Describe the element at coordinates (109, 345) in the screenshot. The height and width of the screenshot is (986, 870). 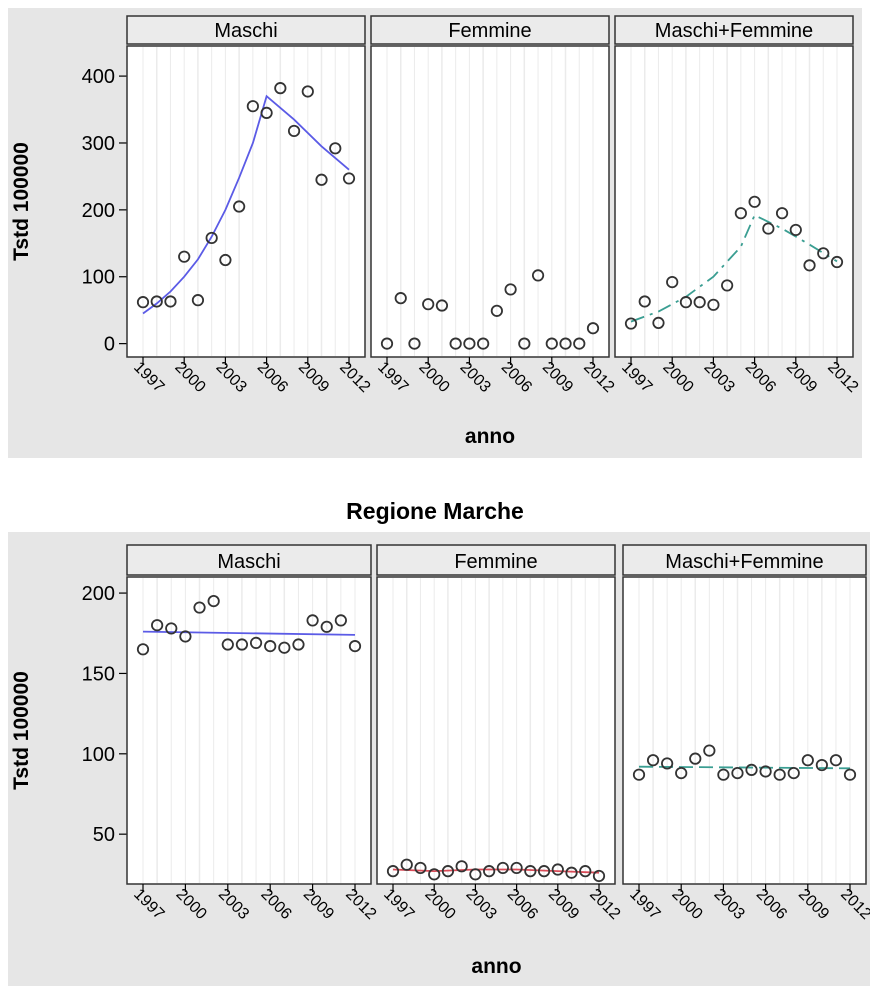
I see `y-tick-label: 0` at that location.